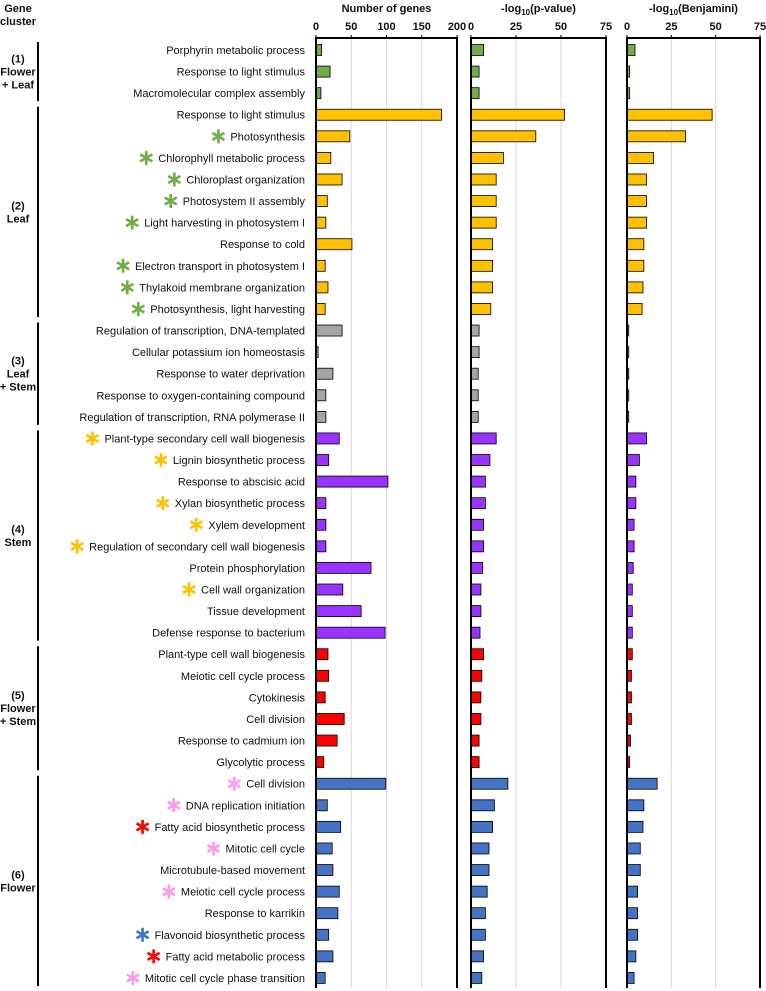 The image size is (766, 991). What do you see at coordinates (235, 51) in the screenshot?
I see `category-label: Porphyrin metabolic process` at bounding box center [235, 51].